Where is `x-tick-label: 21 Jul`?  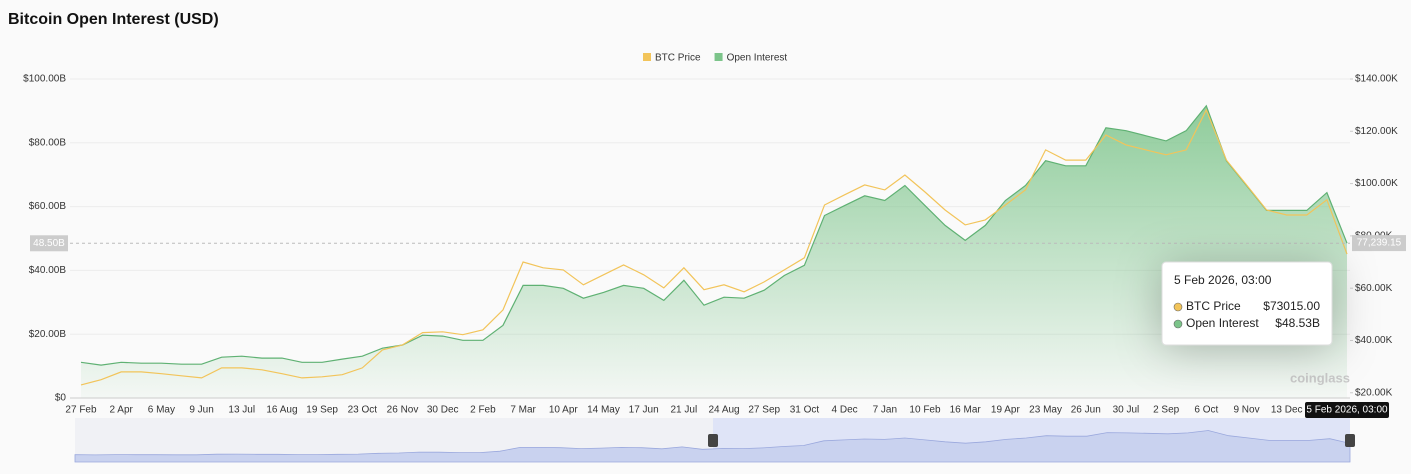
x-tick-label: 21 Jul is located at coordinates (684, 410).